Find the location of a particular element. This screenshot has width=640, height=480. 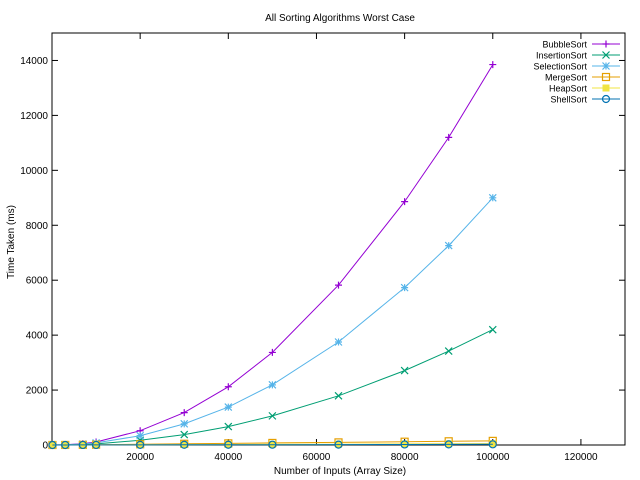

y-tick-label: 2000 is located at coordinates (37, 391).